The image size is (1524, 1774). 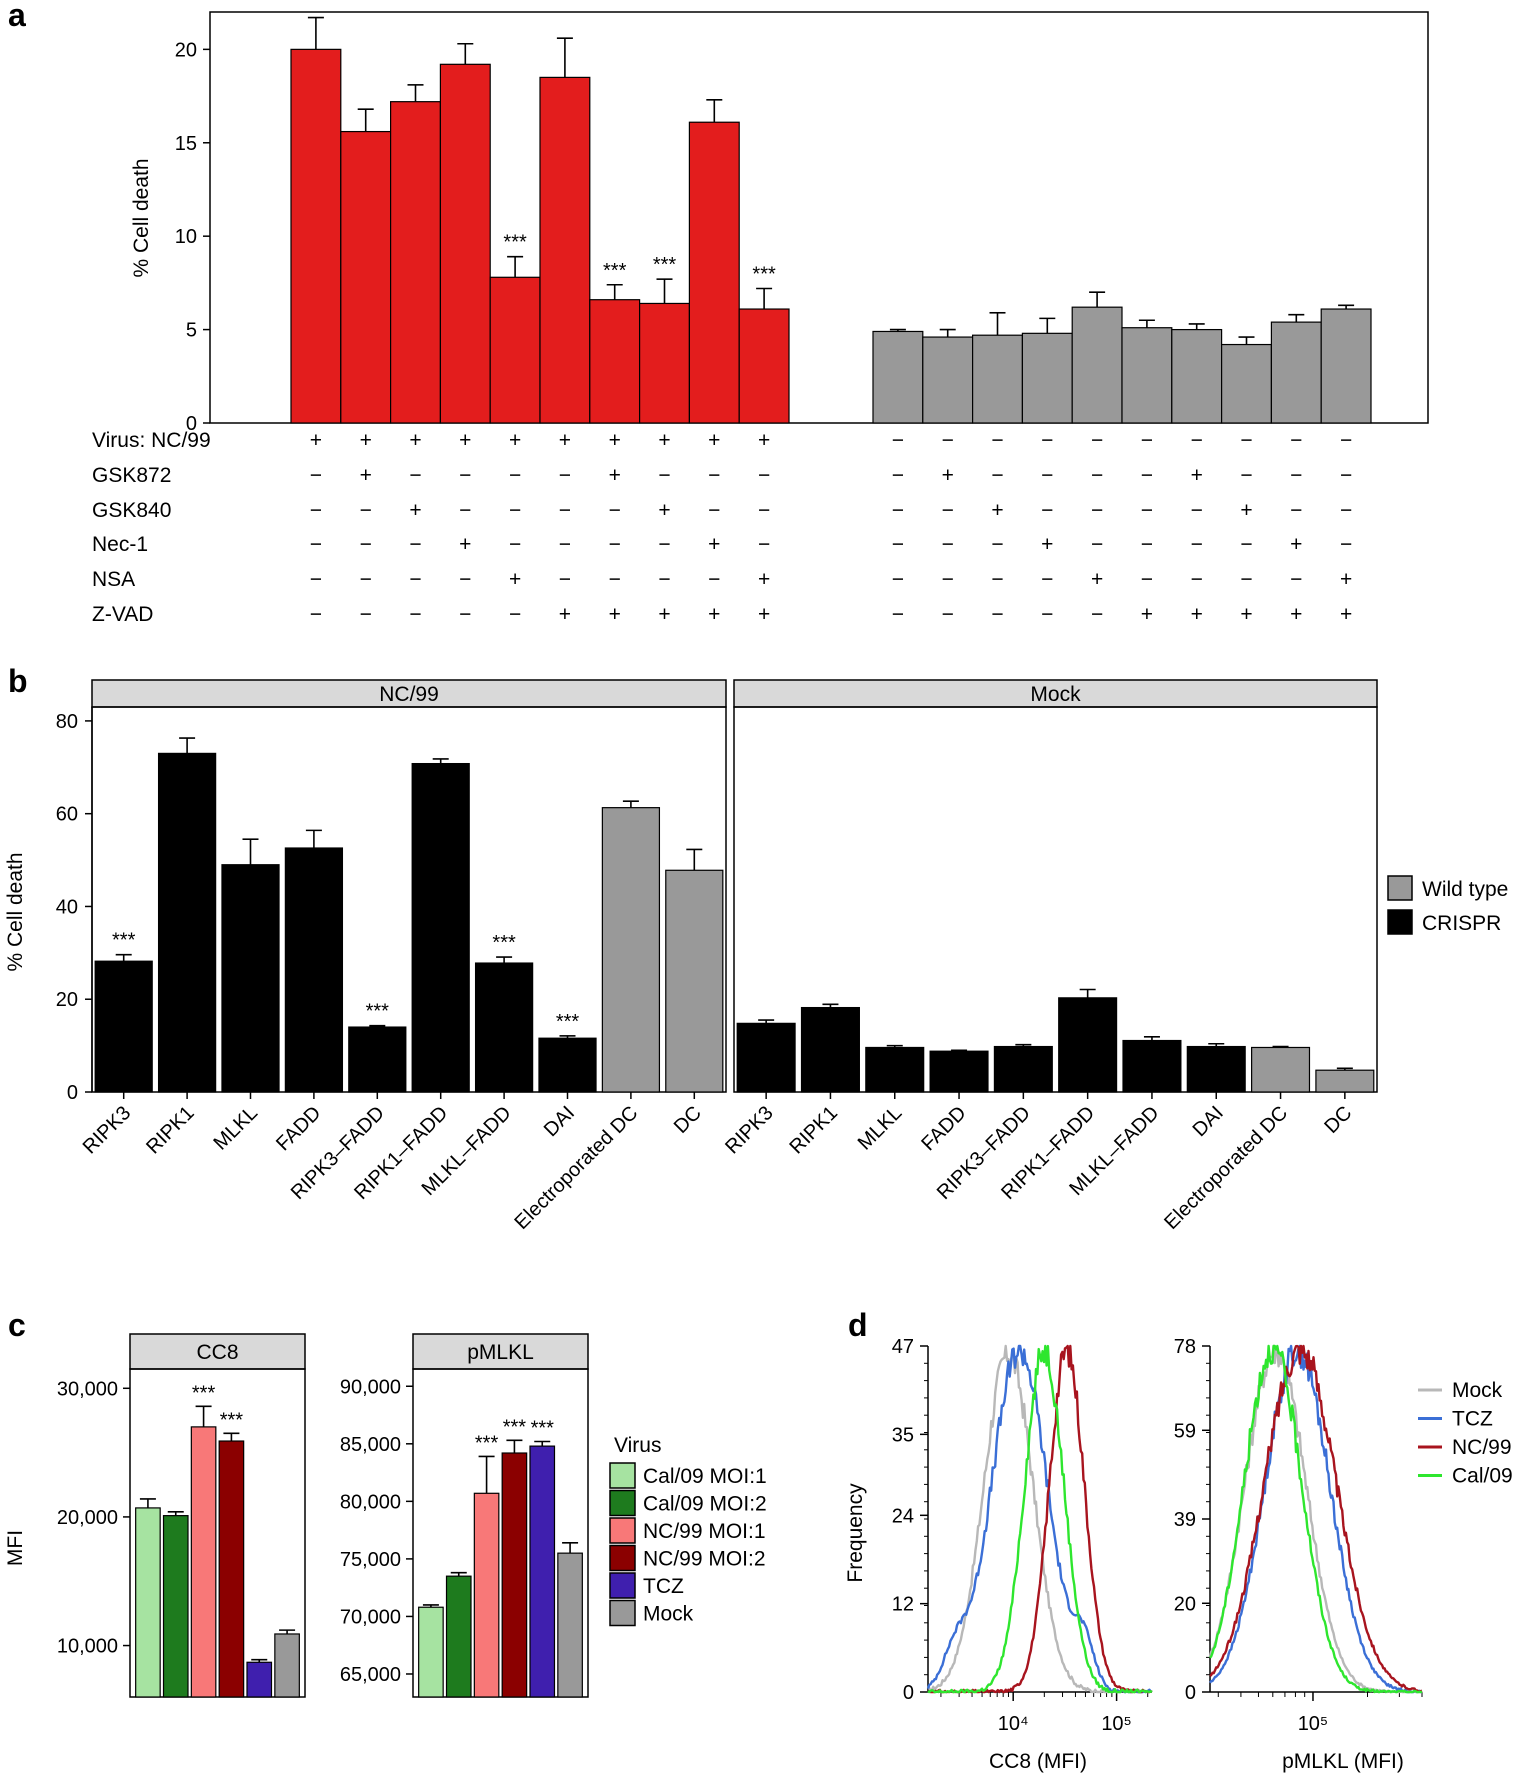 I want to click on panel-a-y-tick-label: 5, so click(x=191, y=331).